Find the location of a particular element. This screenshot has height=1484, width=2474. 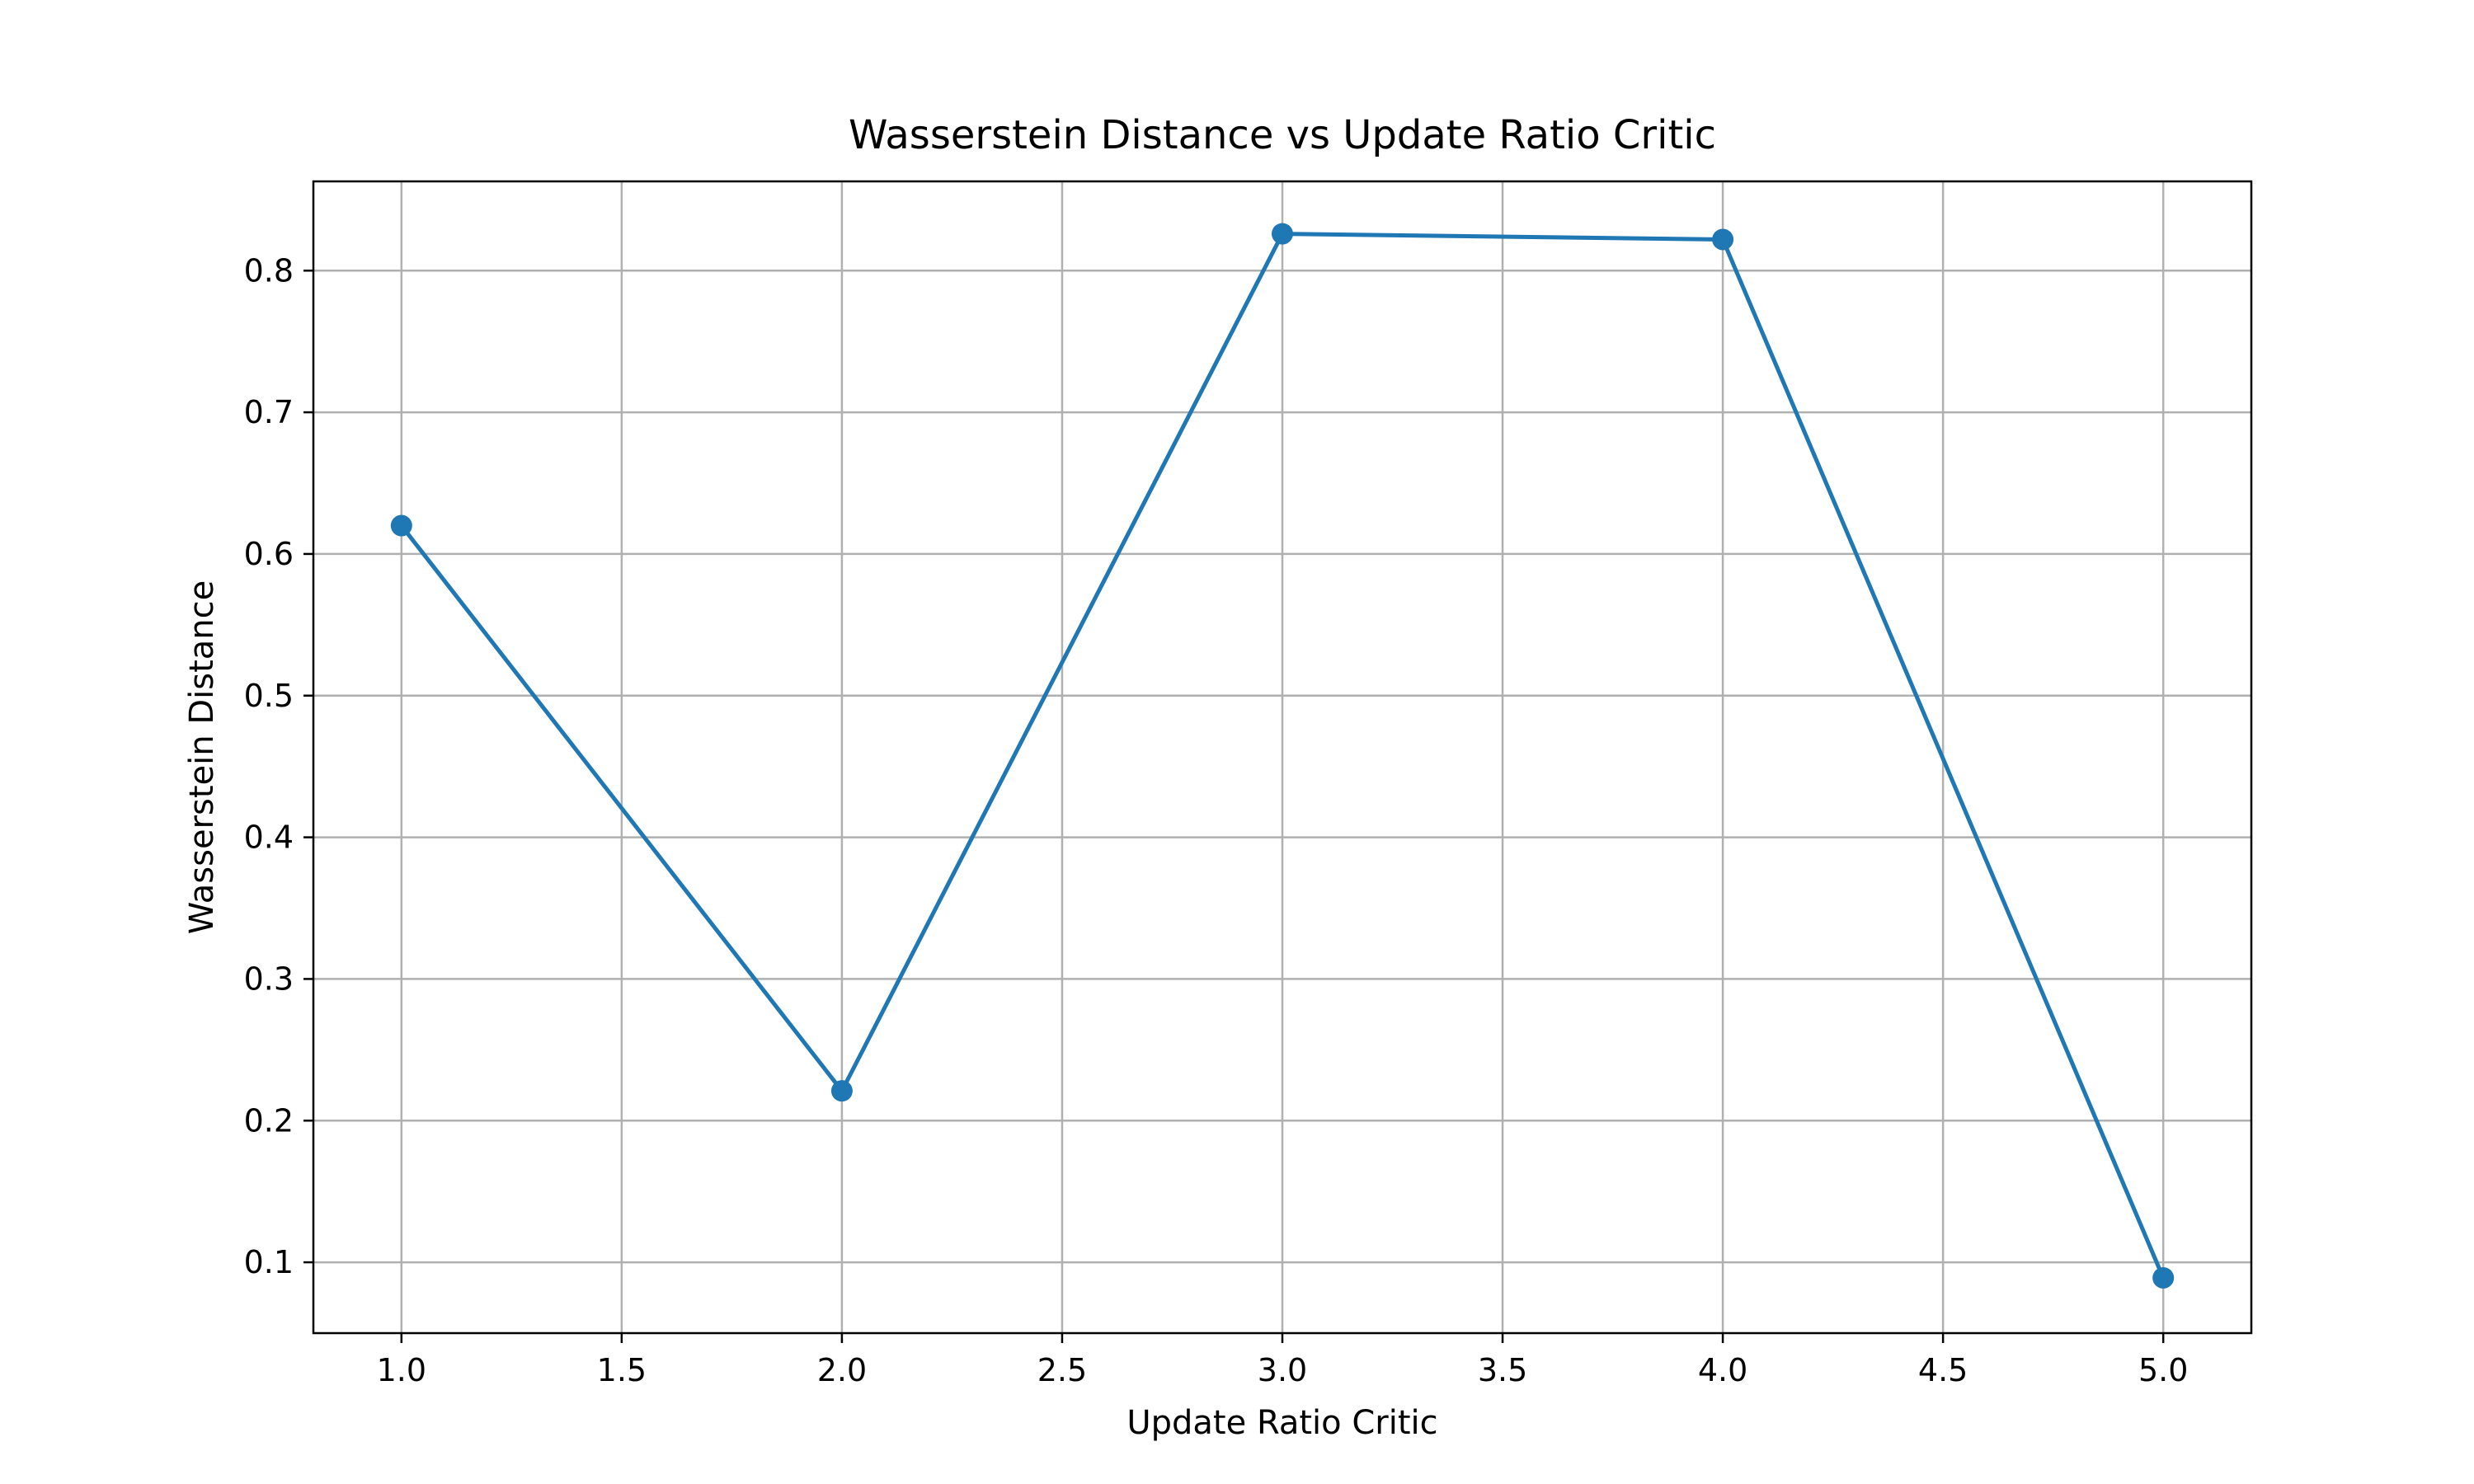

y-tick-label: 0.2 is located at coordinates (269, 1120).